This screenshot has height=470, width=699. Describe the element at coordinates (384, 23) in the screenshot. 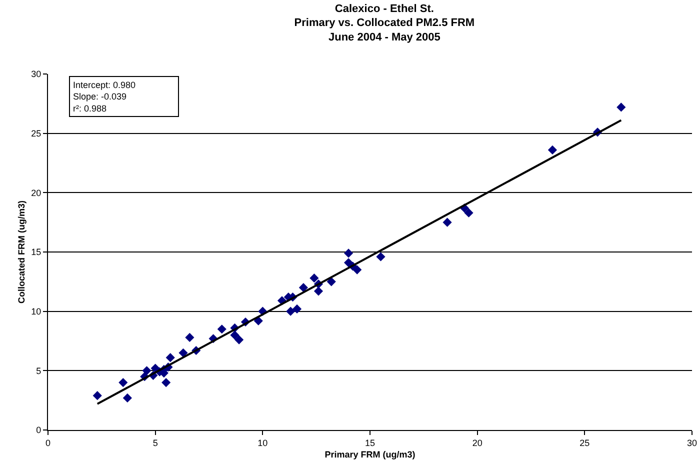

I see `chart-title: Calexico - Ethel St. Primary vs. Collocated PM2.5 FRM June 2004 - May 2005` at that location.